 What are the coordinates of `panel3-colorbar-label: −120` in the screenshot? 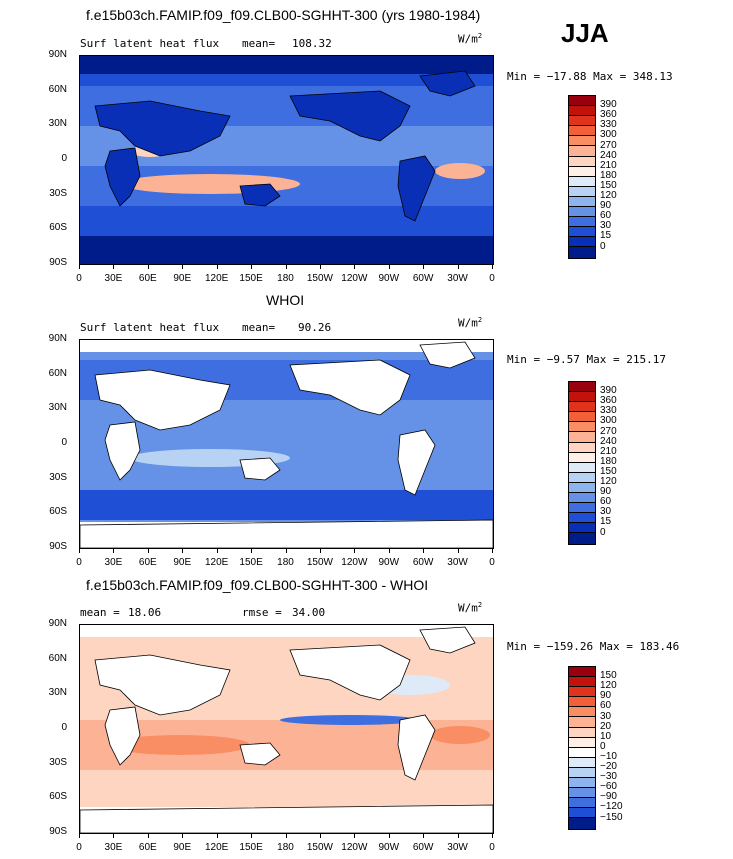 It's located at (611, 807).